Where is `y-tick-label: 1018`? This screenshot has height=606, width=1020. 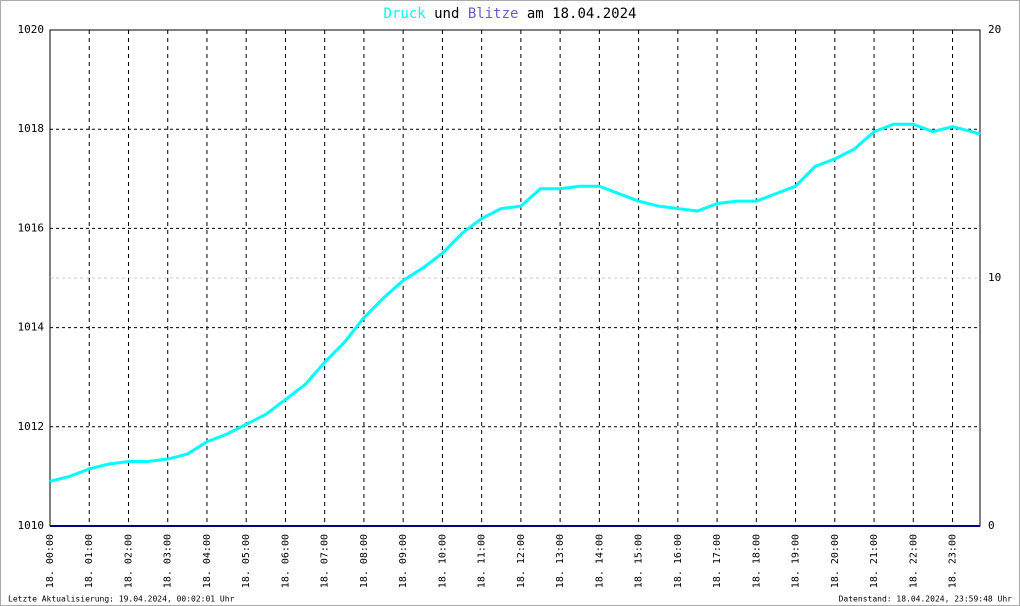 y-tick-label: 1018 is located at coordinates (31, 128).